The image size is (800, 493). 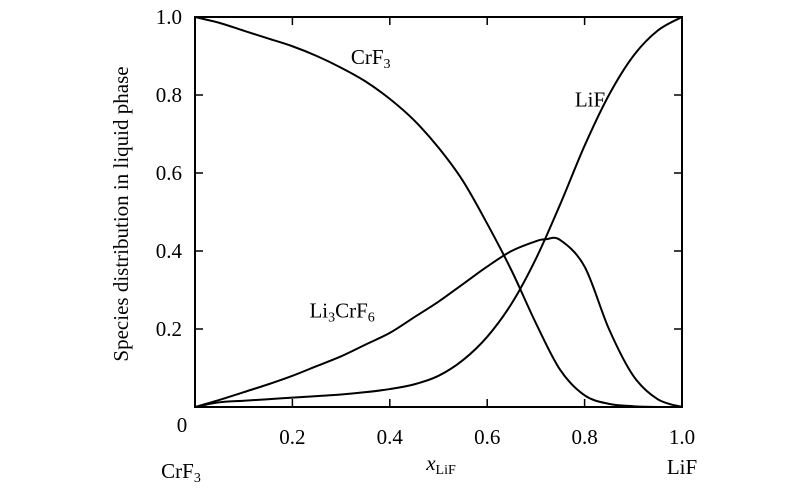 What do you see at coordinates (197, 478) in the screenshot?
I see `left-end-label-sub: 3` at bounding box center [197, 478].